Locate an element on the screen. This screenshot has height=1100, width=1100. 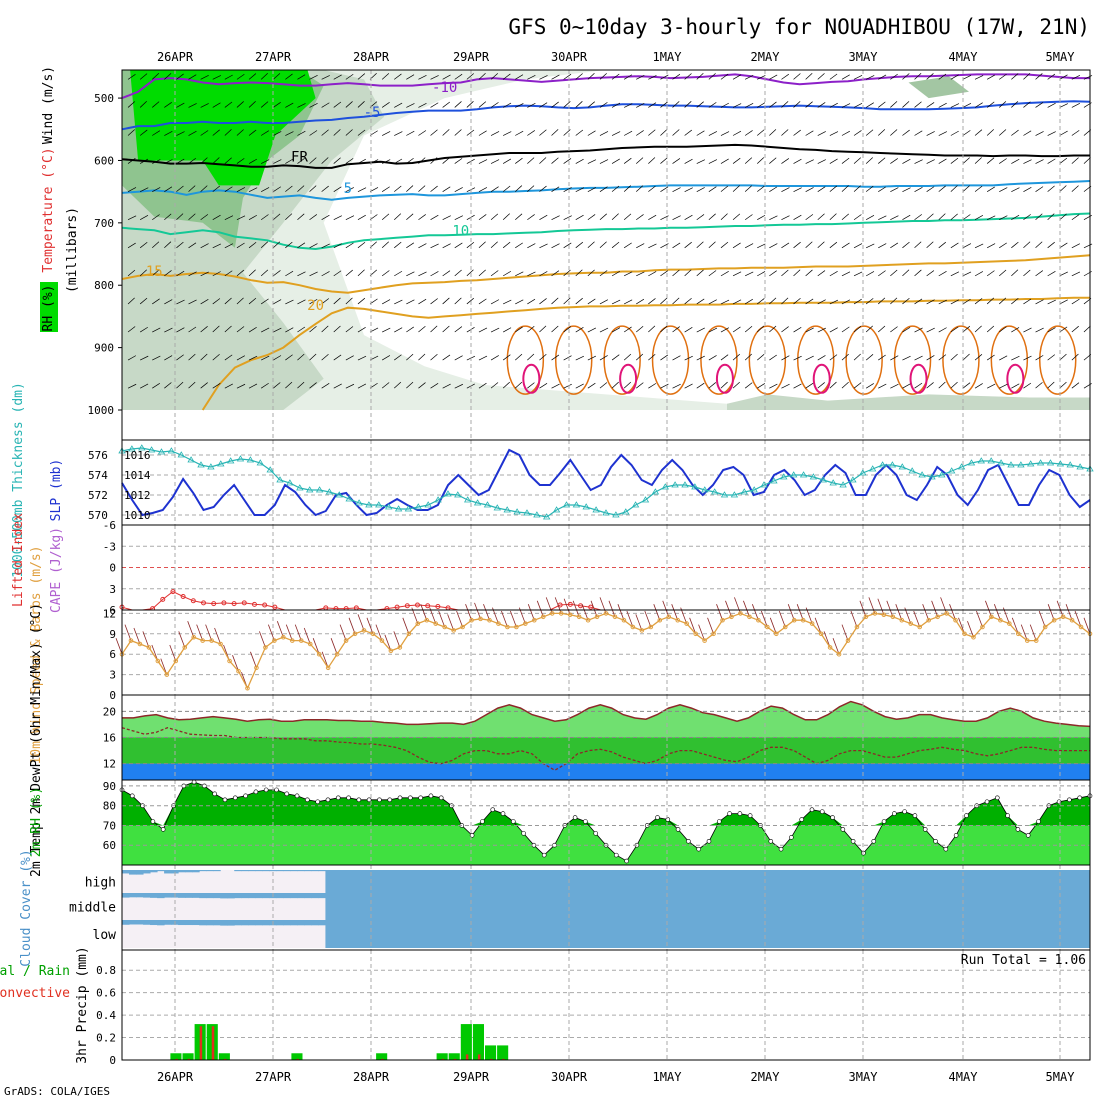
isotherm-label: 5 is located at coordinates (348, 189).